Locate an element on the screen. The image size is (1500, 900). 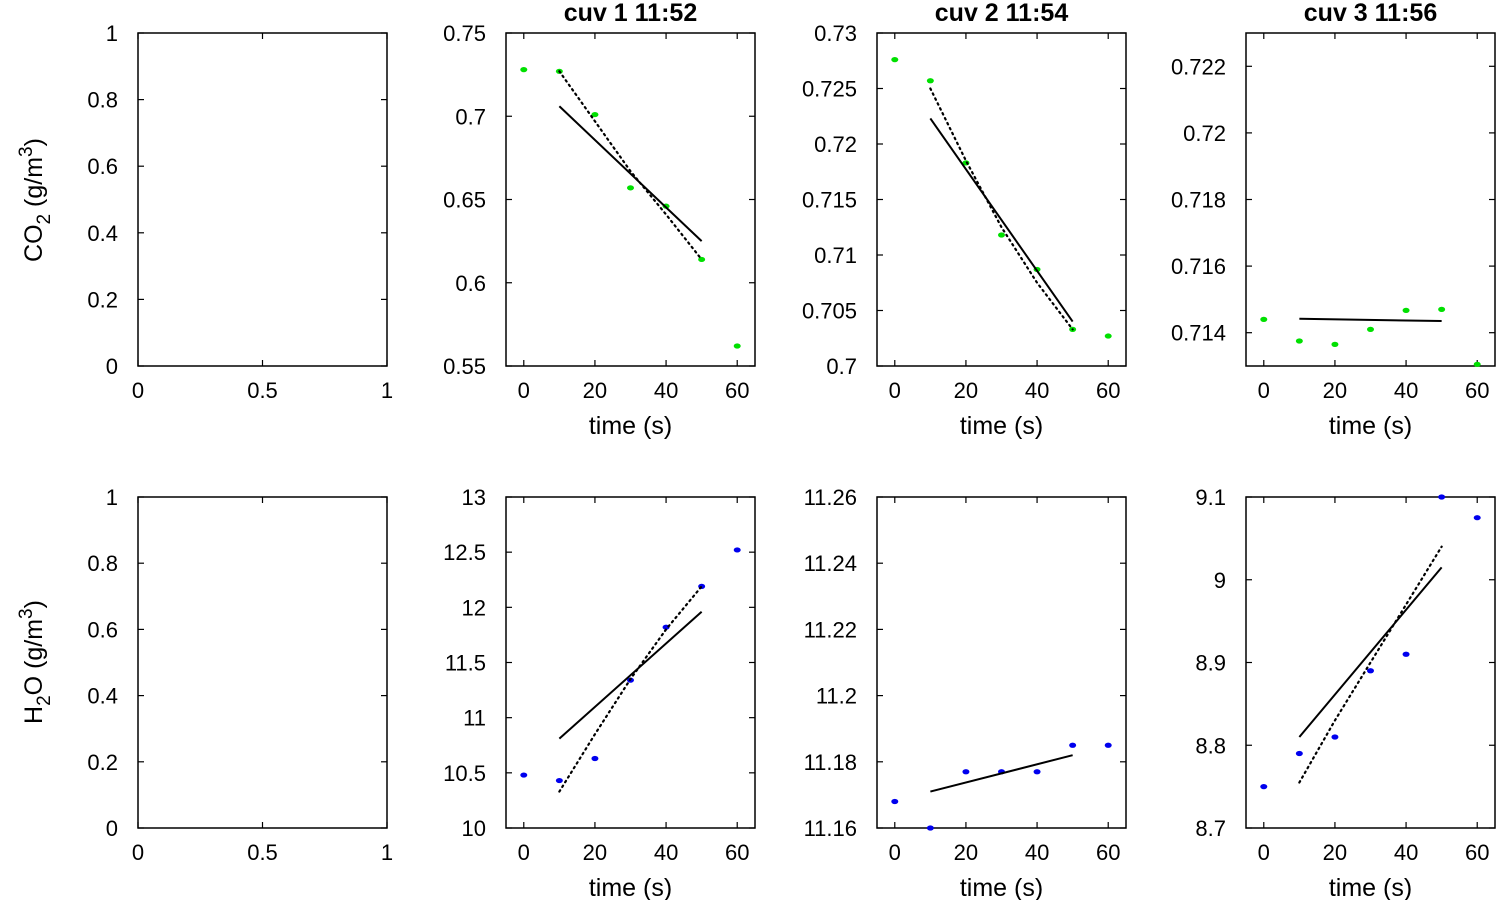
panel-title: cuv 3 11:56 is located at coordinates (1370, 13).